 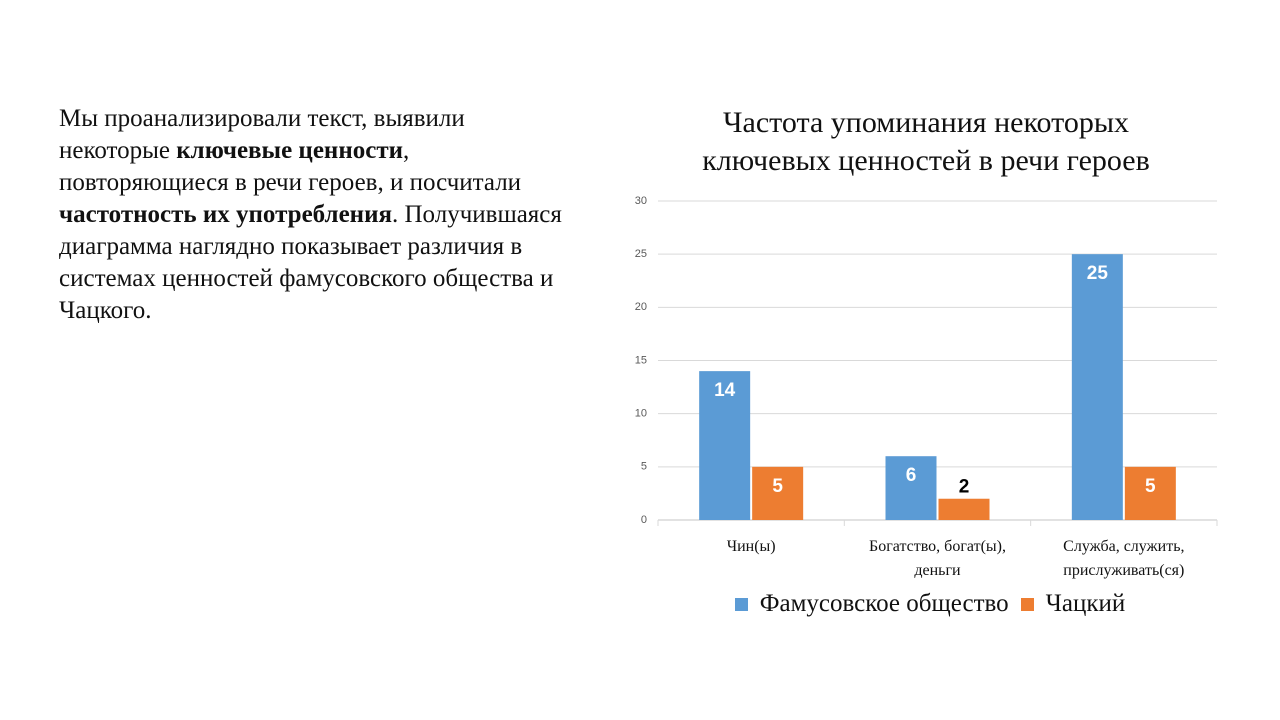 I want to click on legend-item: Чацкий, so click(x=1073, y=604).